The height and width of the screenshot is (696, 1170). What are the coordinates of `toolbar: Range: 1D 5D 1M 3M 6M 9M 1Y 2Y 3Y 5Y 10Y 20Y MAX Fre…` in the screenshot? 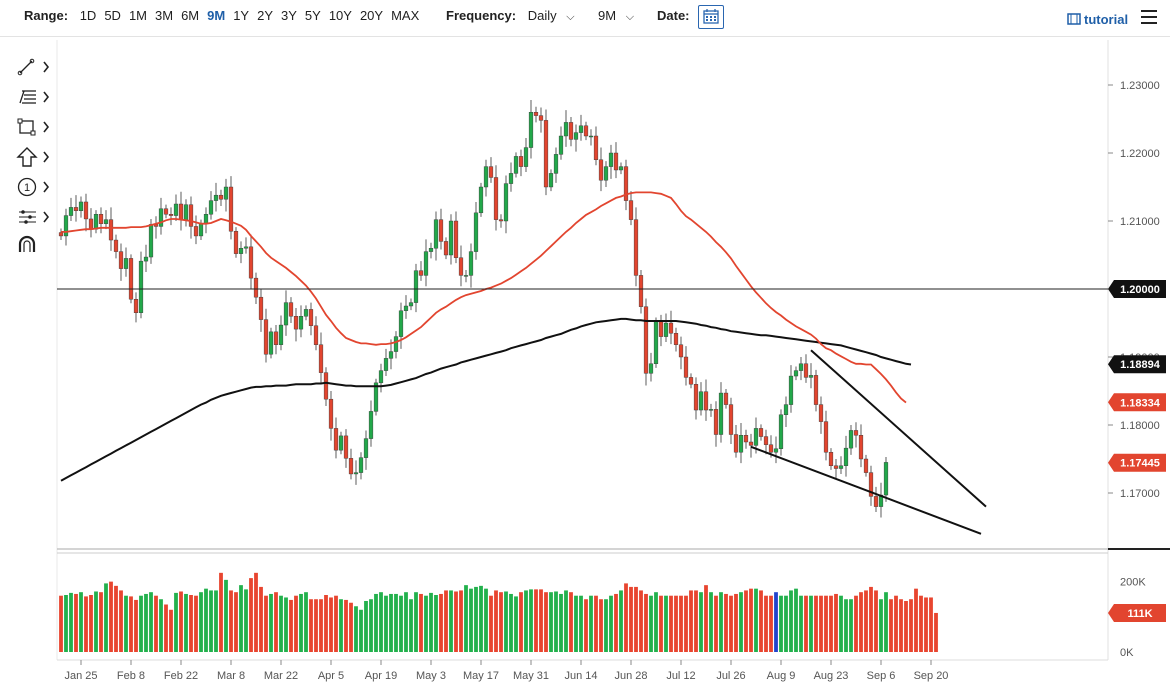 It's located at (585, 18).